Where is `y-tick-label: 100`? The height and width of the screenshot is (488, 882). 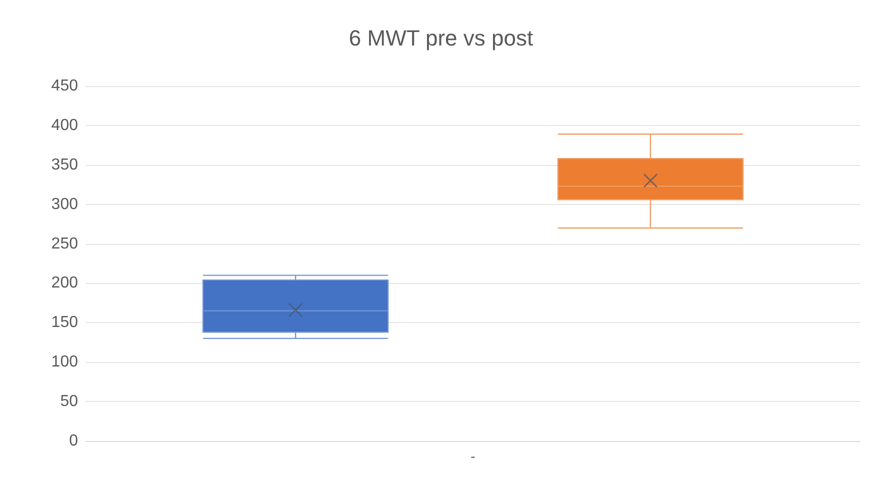 y-tick-label: 100 is located at coordinates (64, 362).